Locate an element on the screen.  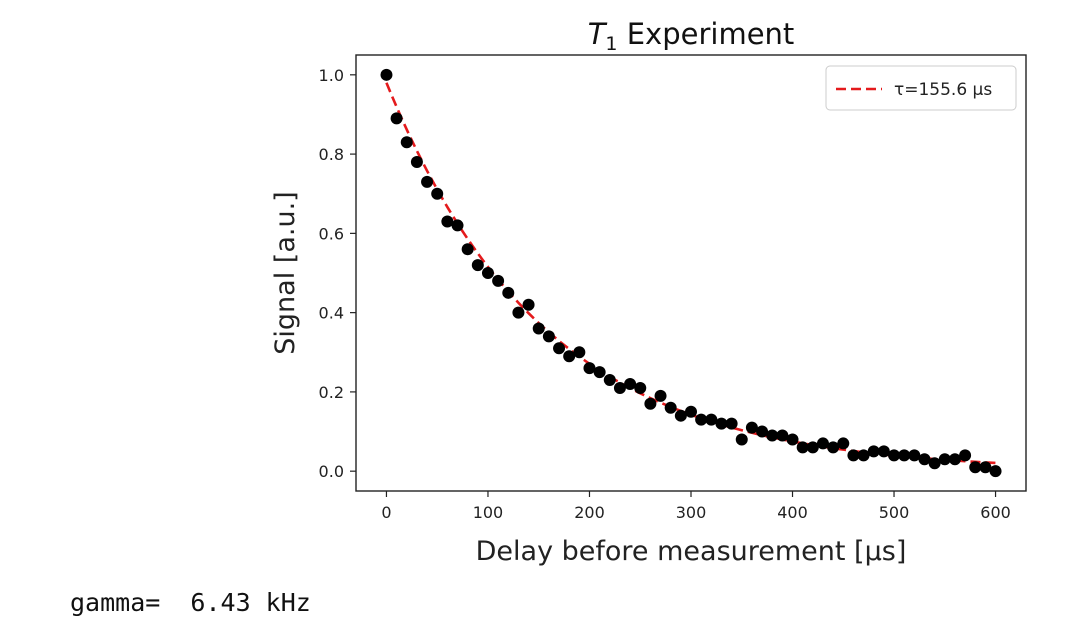
x-tick-label: 100 is located at coordinates (488, 512).